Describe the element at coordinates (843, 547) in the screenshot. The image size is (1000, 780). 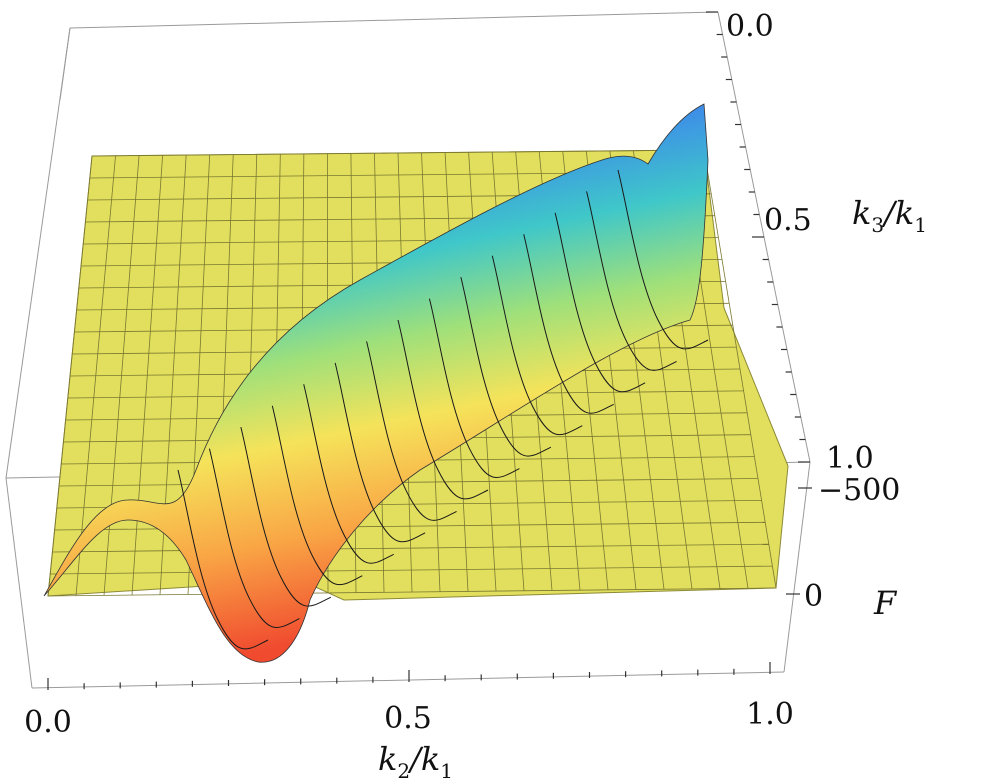
I see `z-axis: −500 0 F` at that location.